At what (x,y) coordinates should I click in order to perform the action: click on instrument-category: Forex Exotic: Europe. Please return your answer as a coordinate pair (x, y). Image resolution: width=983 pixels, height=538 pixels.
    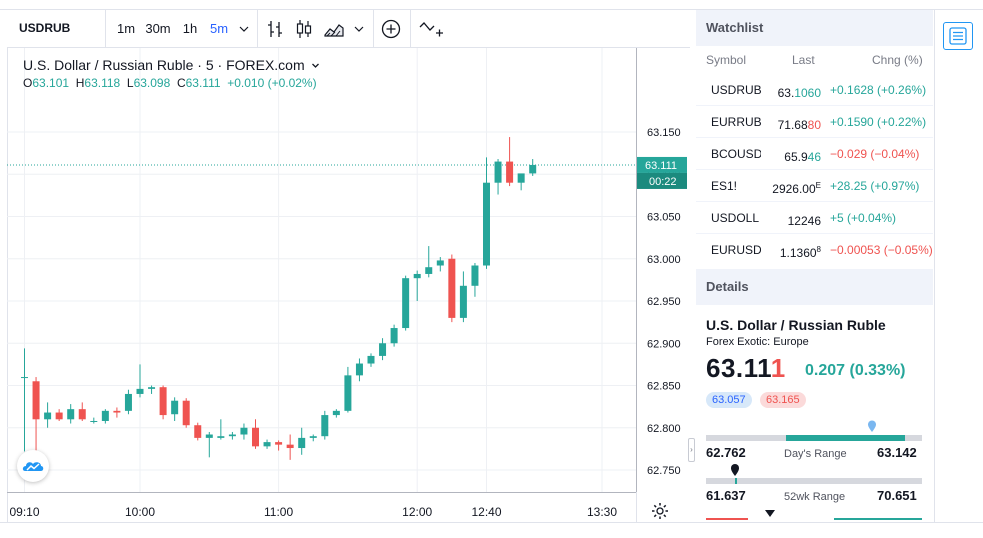
    Looking at the image, I should click on (757, 342).